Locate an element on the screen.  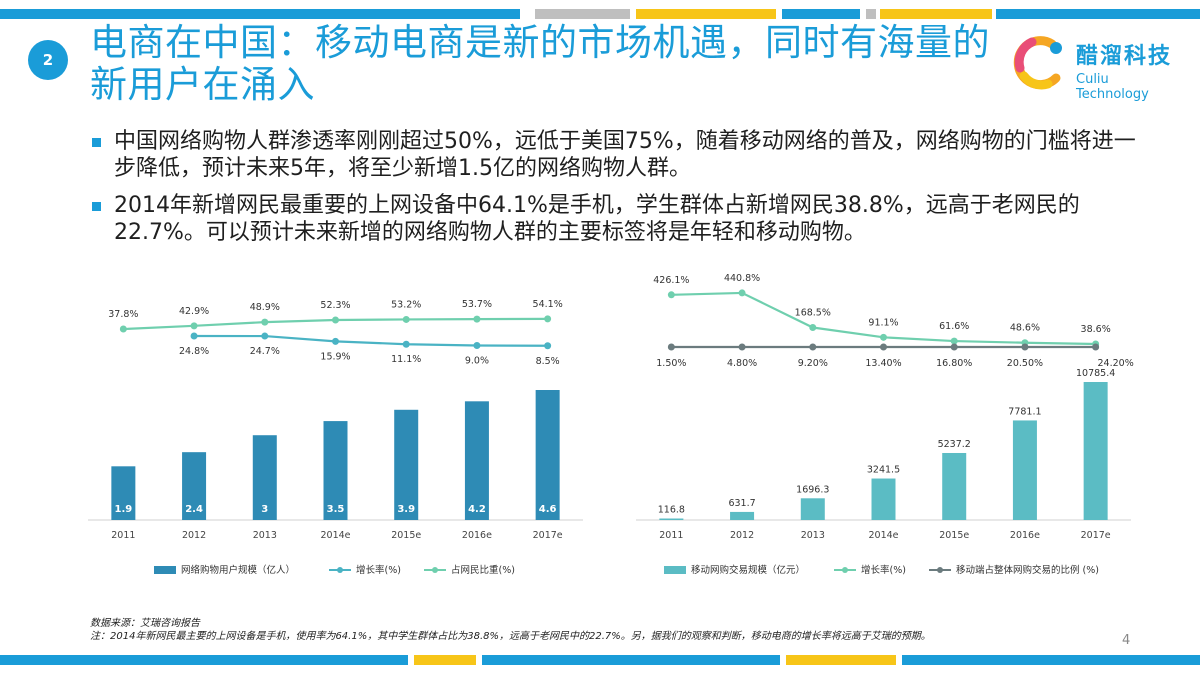
series-point-label: 426.1% is located at coordinates (671, 280).